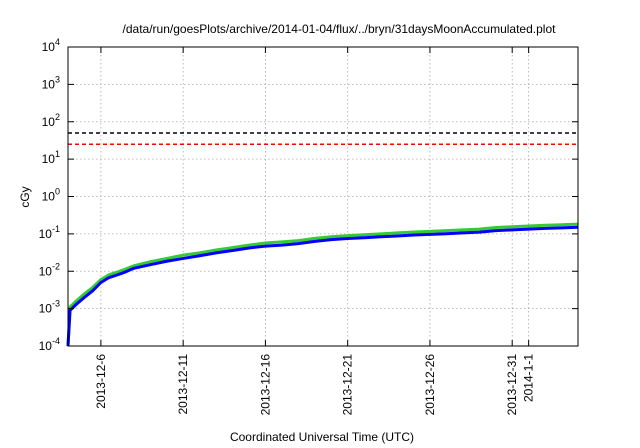 The width and height of the screenshot is (640, 448). Describe the element at coordinates (323, 139) in the screenshot. I see `reference-lines` at that location.